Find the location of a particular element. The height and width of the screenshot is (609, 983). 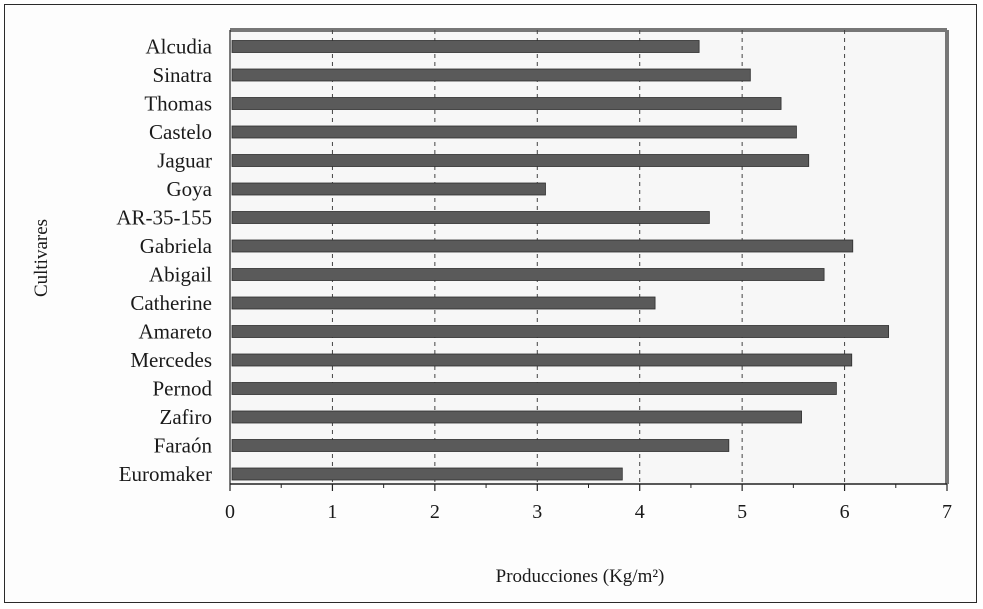

category-label-11: Mercedes is located at coordinates (171, 360).